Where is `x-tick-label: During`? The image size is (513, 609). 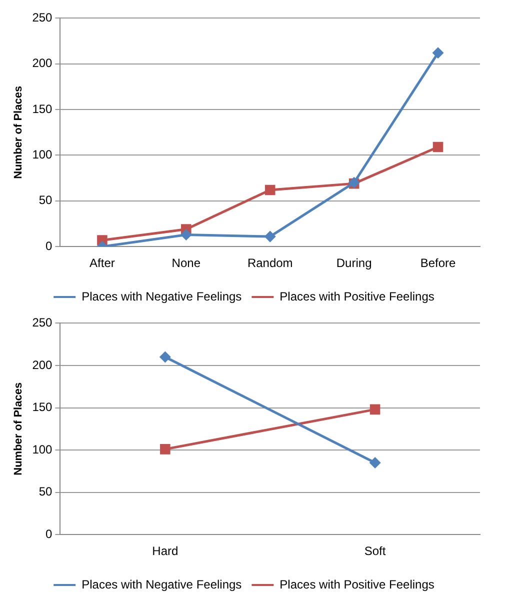 x-tick-label: During is located at coordinates (354, 263).